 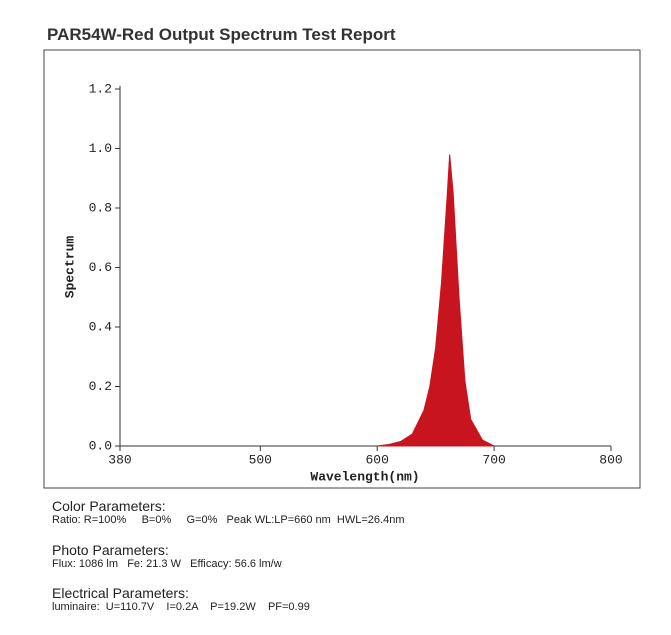 What do you see at coordinates (120, 593) in the screenshot?
I see `section-heading: Electrical Parameters:` at bounding box center [120, 593].